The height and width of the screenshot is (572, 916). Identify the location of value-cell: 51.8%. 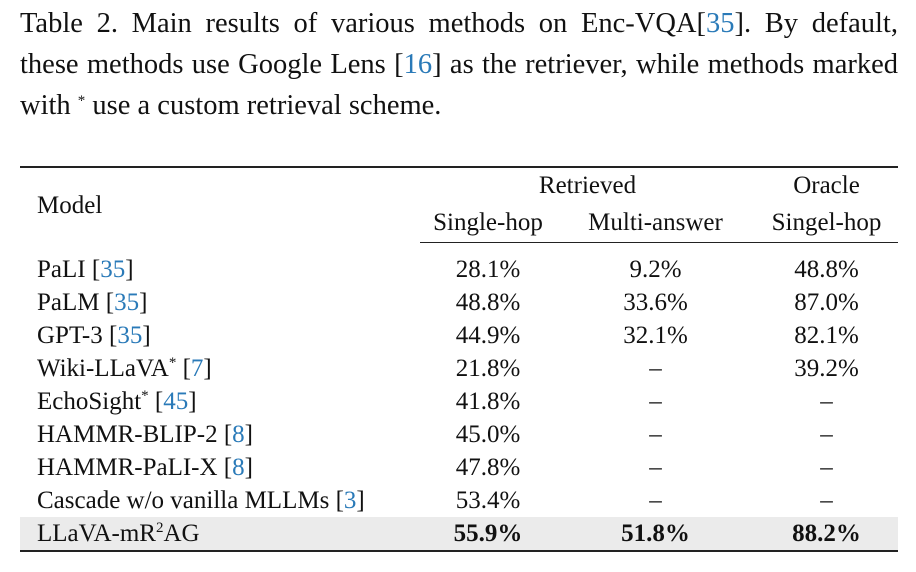
(655, 534).